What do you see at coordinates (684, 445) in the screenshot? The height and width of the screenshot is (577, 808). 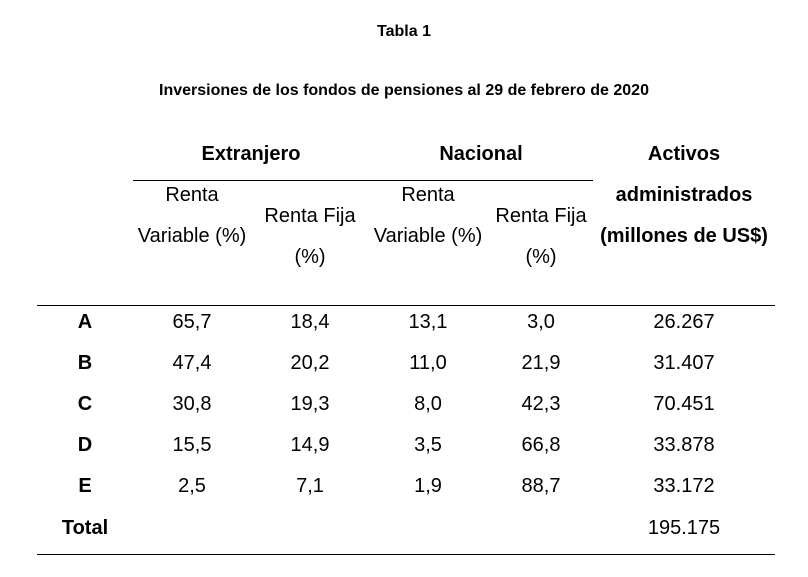 I see `cell: 33.878` at bounding box center [684, 445].